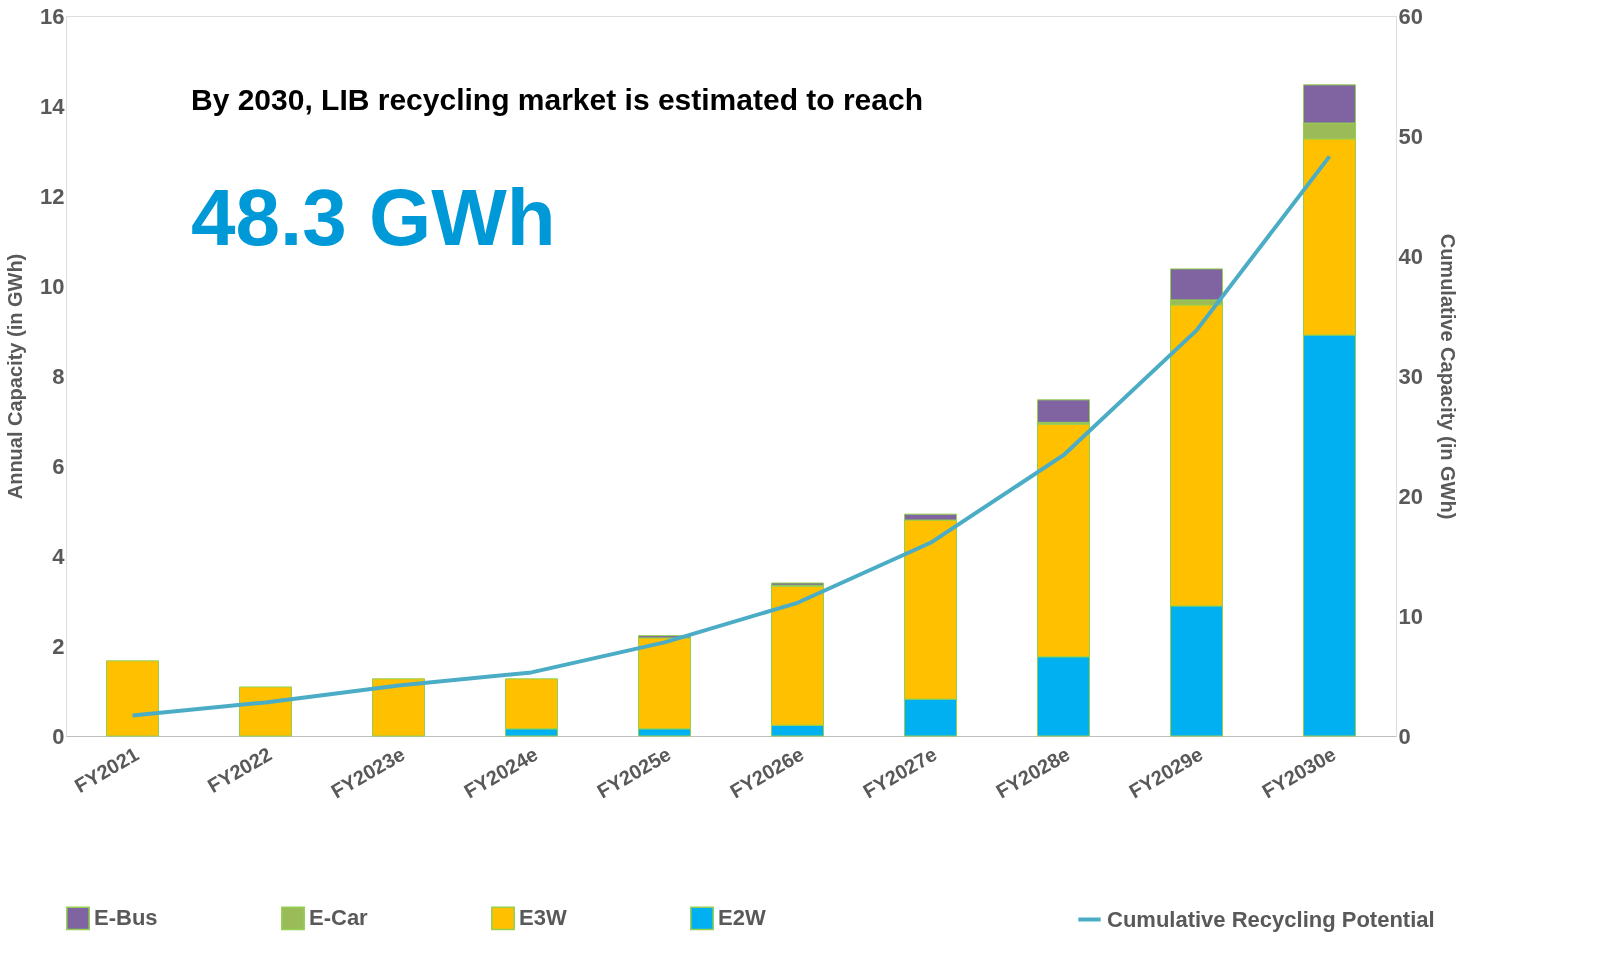  Describe the element at coordinates (52, 286) in the screenshot. I see `y-tick-label: 10` at that location.